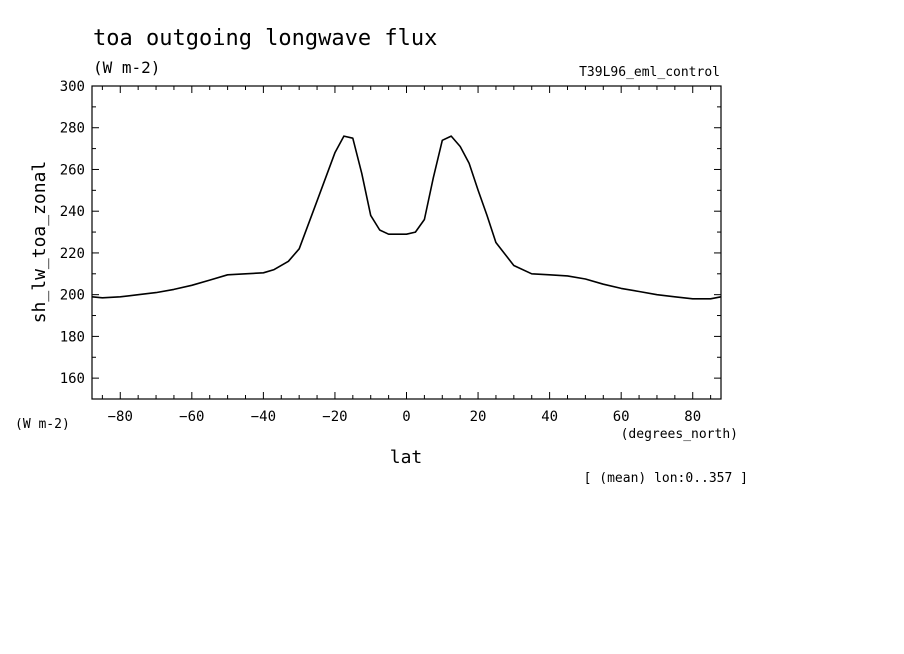 The width and height of the screenshot is (904, 654). What do you see at coordinates (406, 457) in the screenshot?
I see `x-axis-title: lat` at bounding box center [406, 457].